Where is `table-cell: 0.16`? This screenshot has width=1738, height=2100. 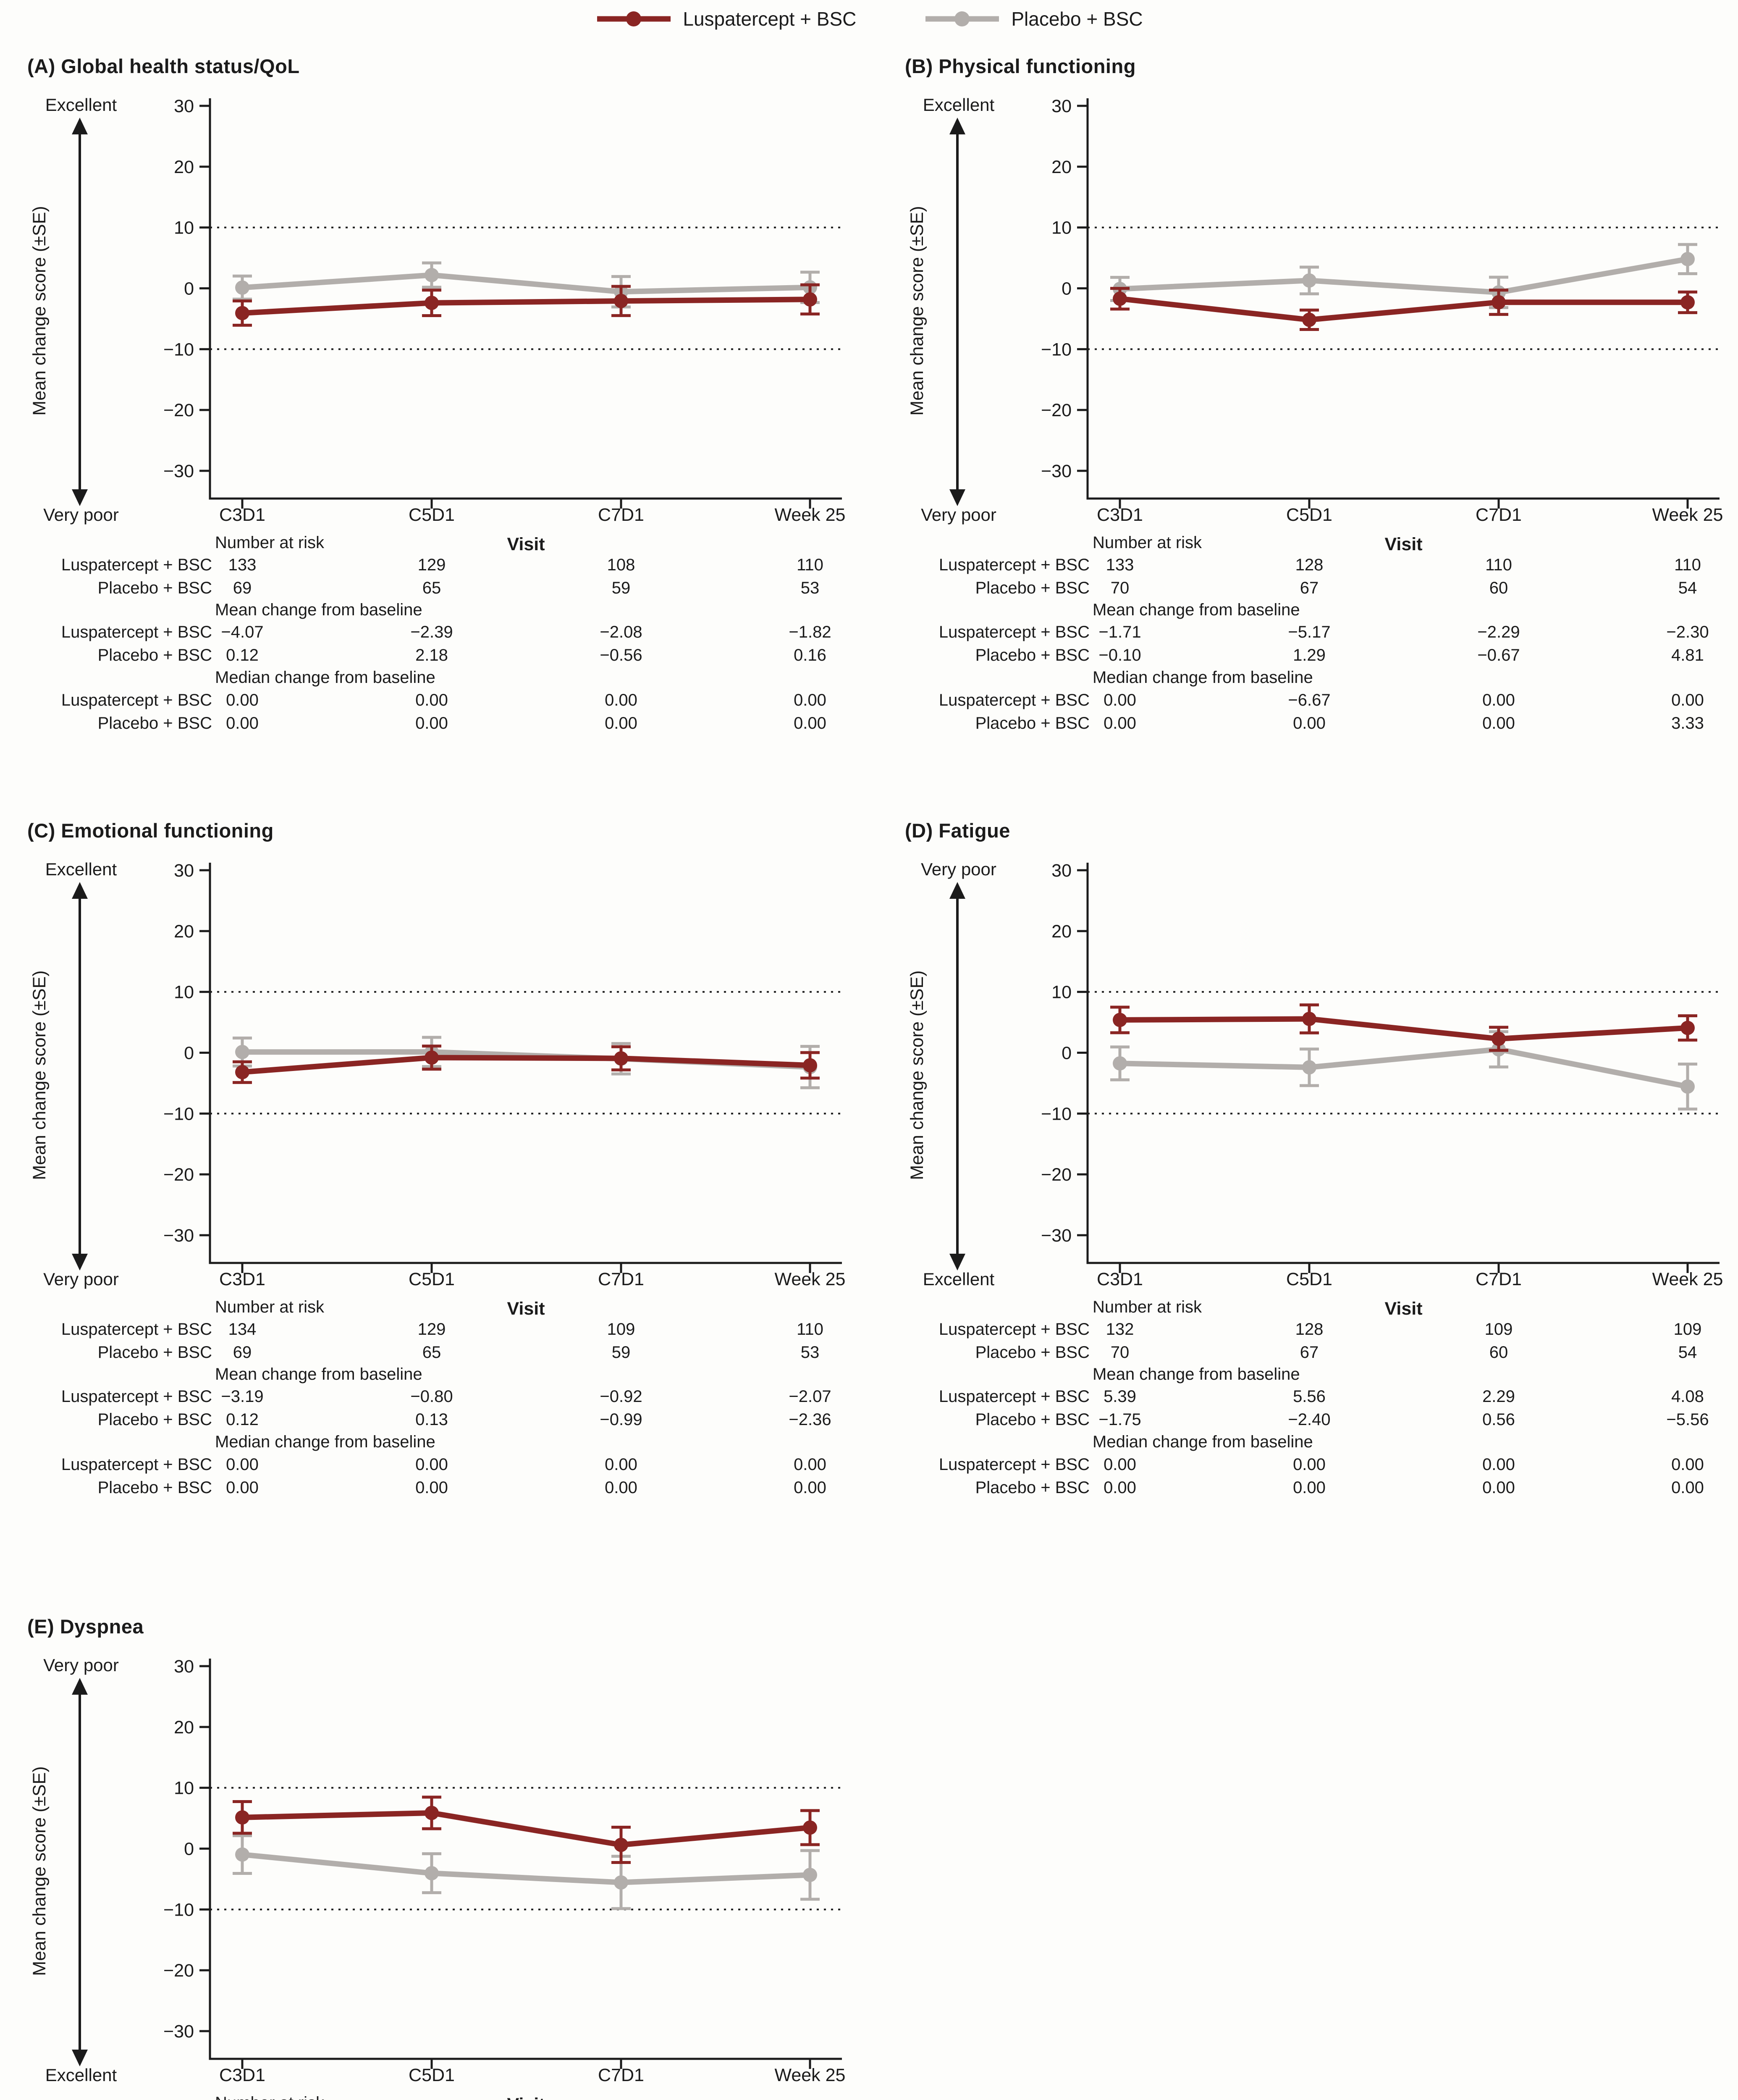 table-cell: 0.16 is located at coordinates (810, 655).